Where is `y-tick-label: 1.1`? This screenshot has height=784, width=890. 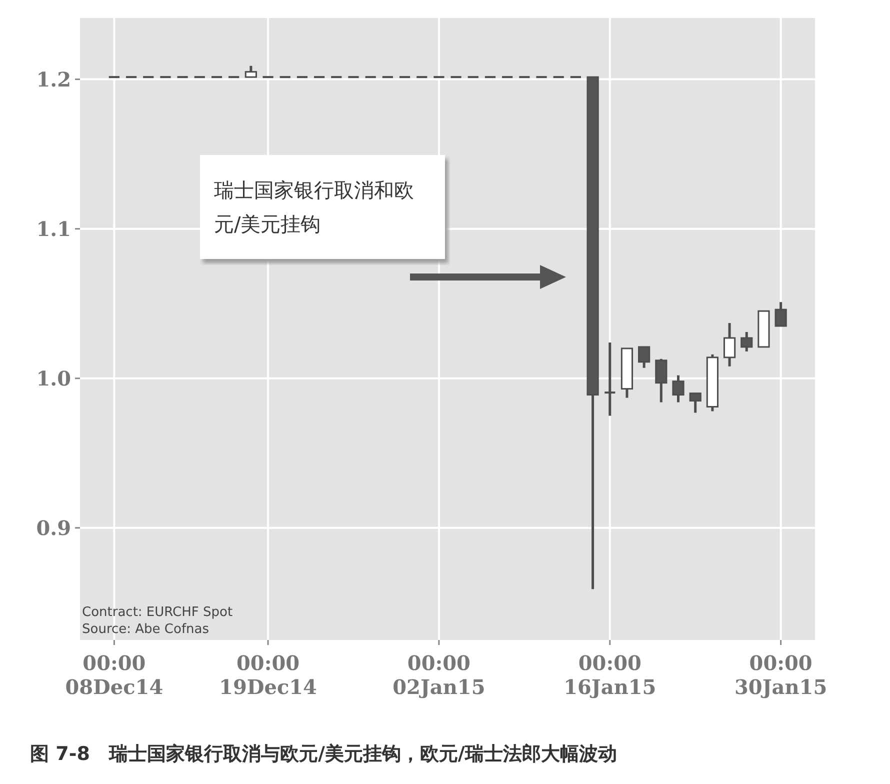 y-tick-label: 1.1 is located at coordinates (53, 228).